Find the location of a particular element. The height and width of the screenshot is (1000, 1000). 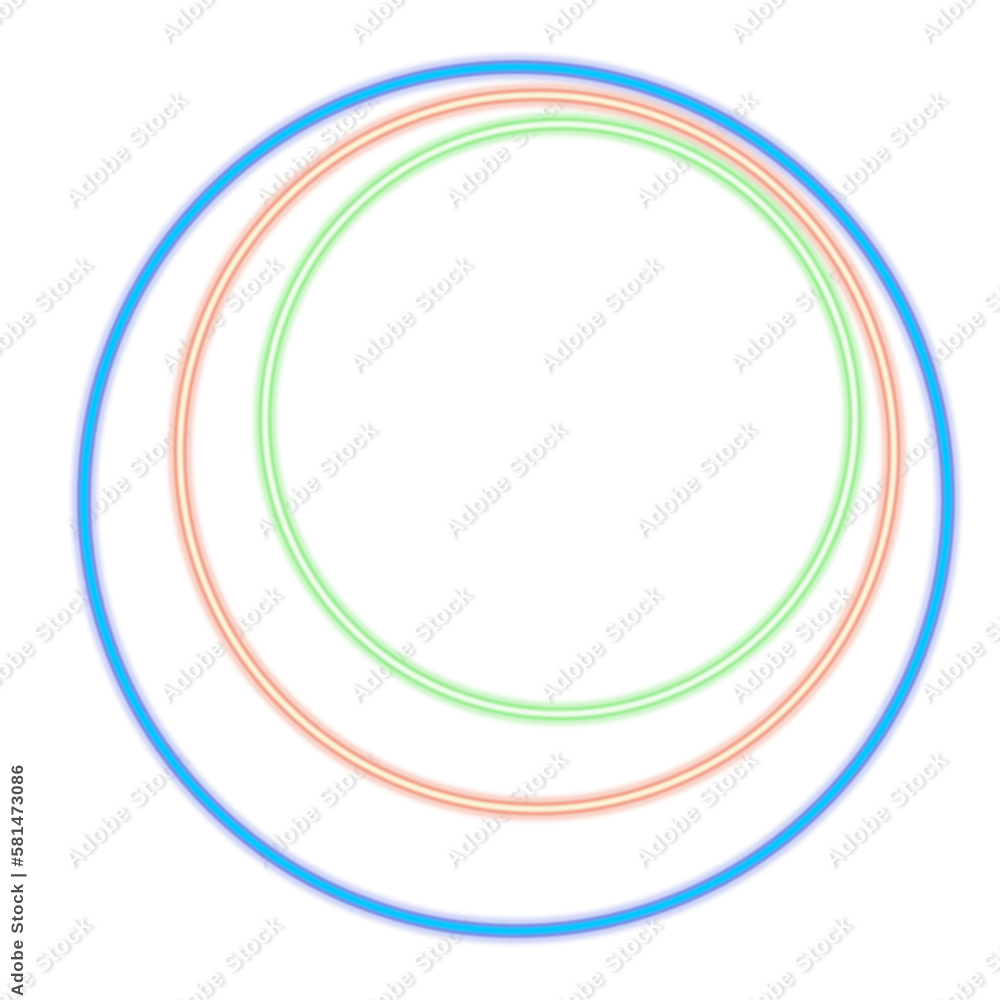

adobe-stock-id-watermark: Adobe Stock | #581473086 is located at coordinates (17, 880).